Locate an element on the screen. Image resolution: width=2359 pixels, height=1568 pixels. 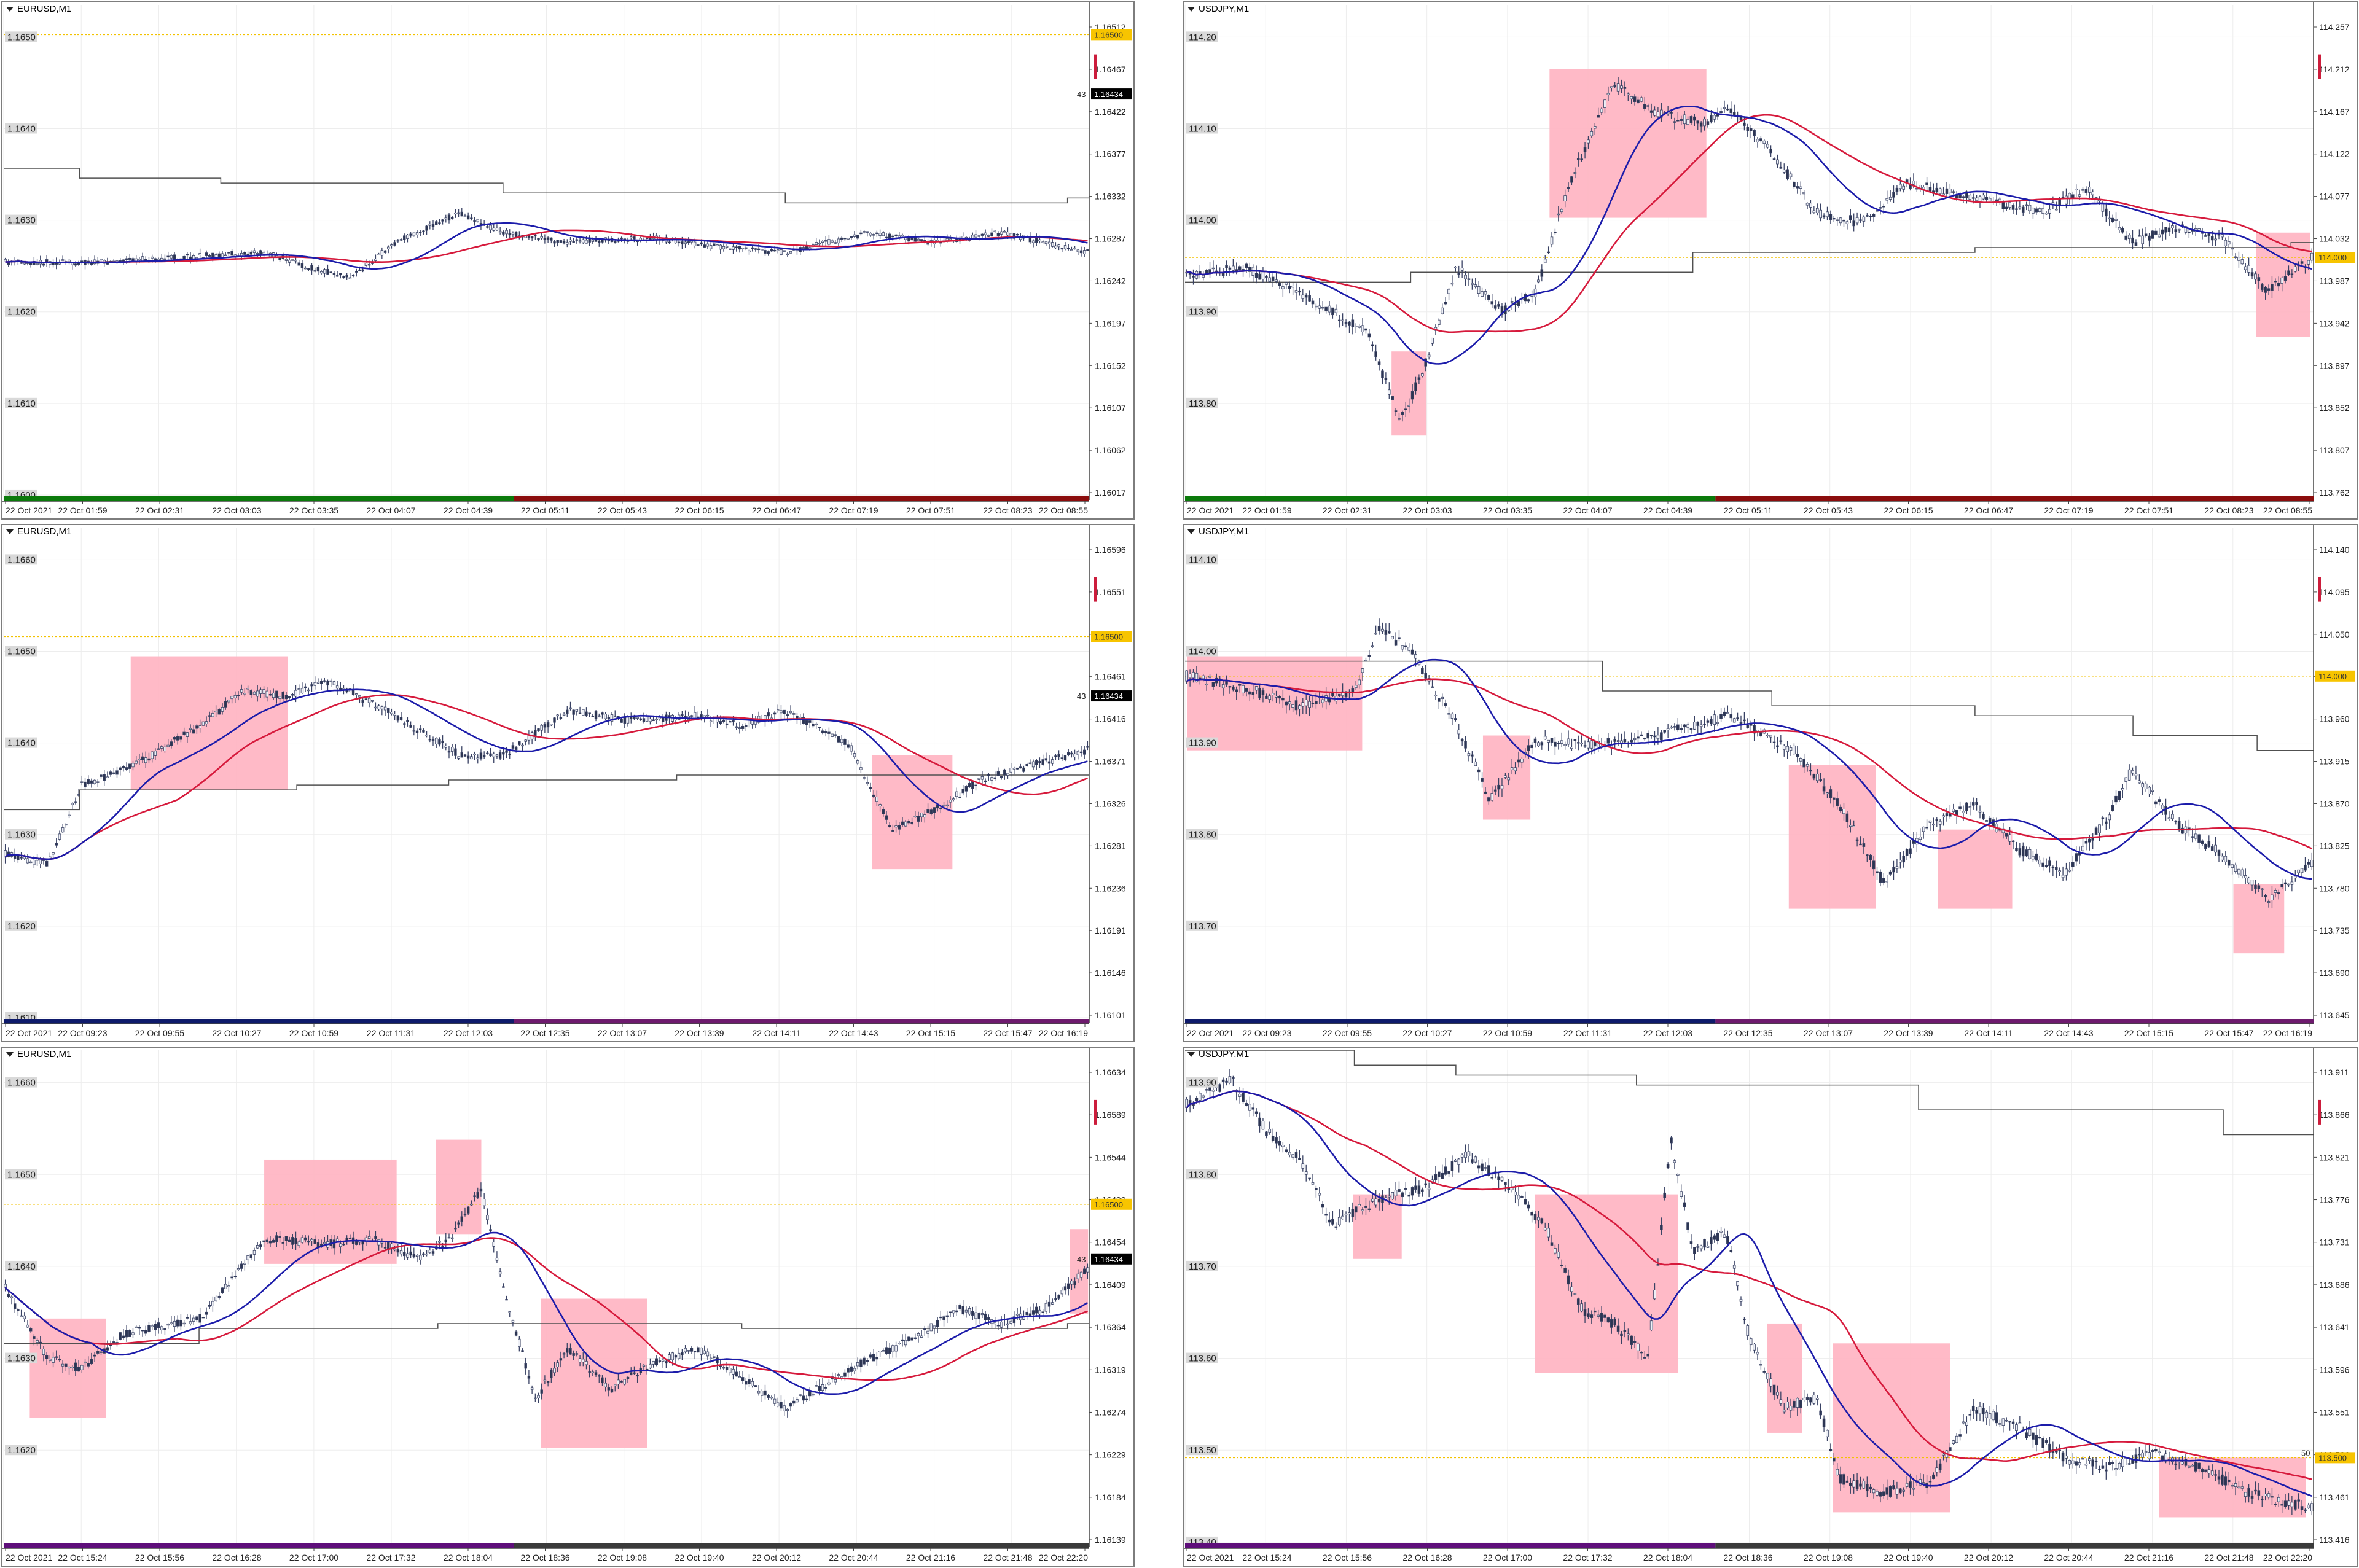
time-axis-label: 22 Oct 16:19 is located at coordinates (2288, 1033).